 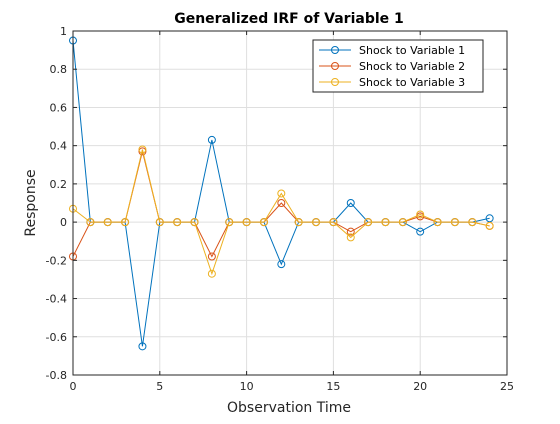 What do you see at coordinates (59, 69) in the screenshot?
I see `y-tick-label: 0.8` at bounding box center [59, 69].